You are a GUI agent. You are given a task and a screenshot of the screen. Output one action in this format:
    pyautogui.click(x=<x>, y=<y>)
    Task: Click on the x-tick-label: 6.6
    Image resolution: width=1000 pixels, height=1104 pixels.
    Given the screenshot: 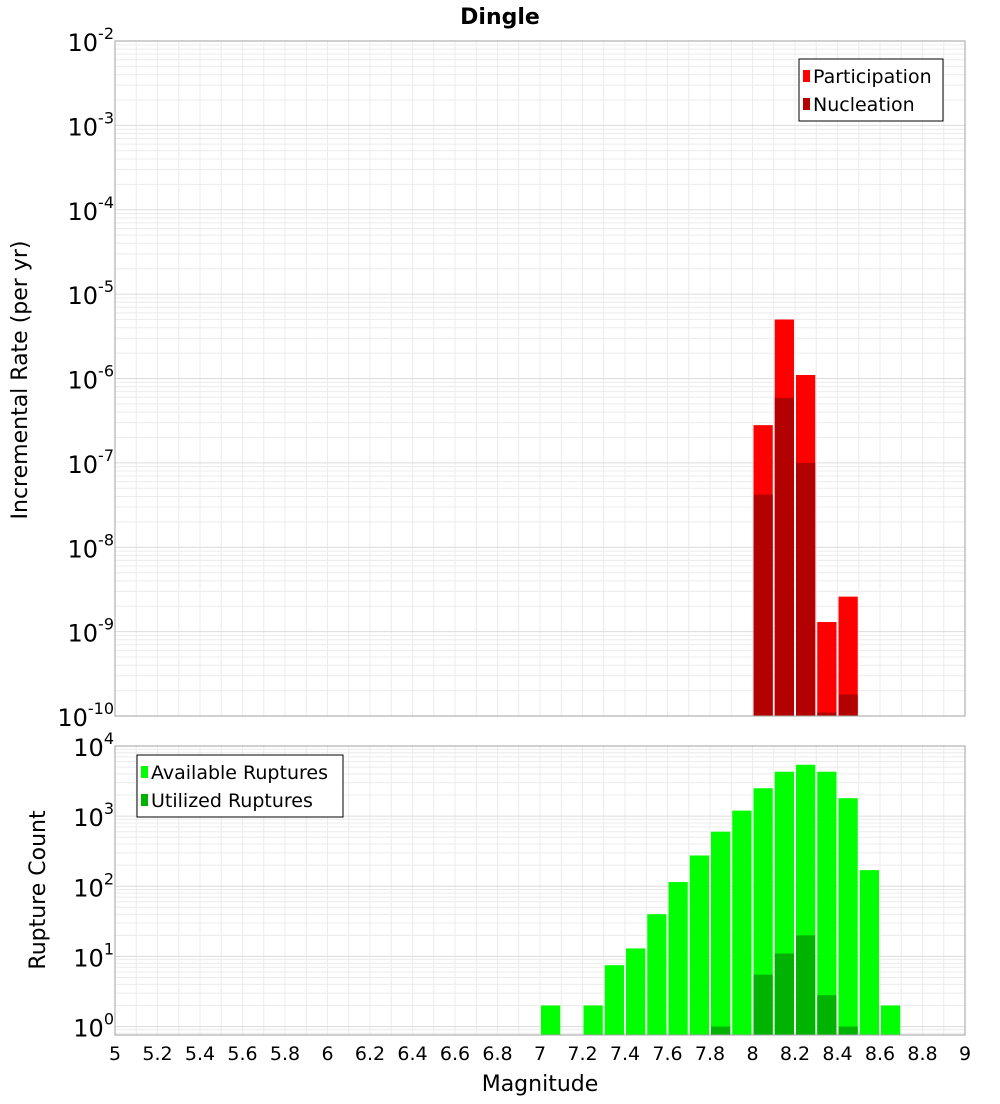 What is the action you would take?
    pyautogui.click(x=455, y=1054)
    